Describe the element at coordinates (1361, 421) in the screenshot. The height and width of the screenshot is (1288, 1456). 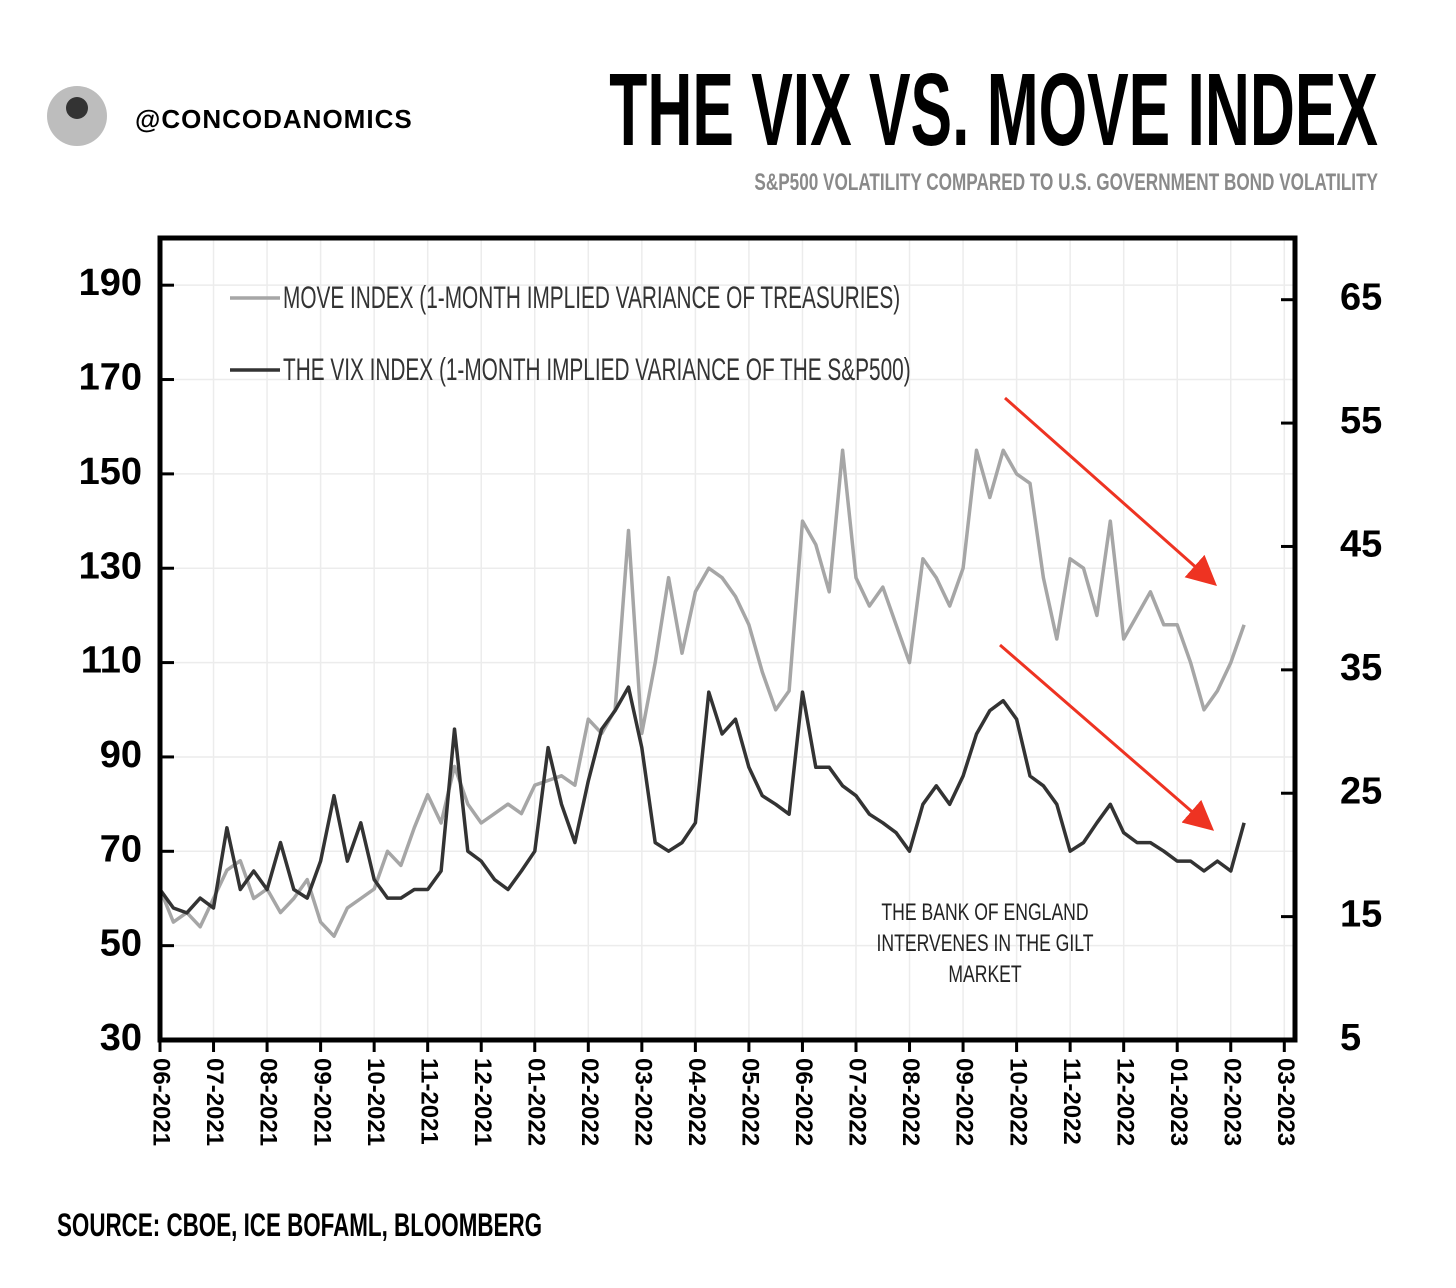
I see `y2-tick-label: 55` at that location.